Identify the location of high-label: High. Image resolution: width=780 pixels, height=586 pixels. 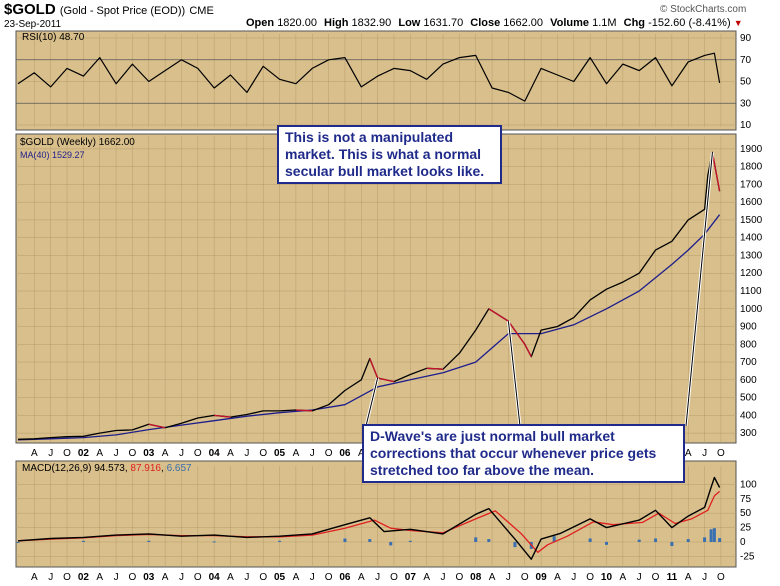
(336, 23).